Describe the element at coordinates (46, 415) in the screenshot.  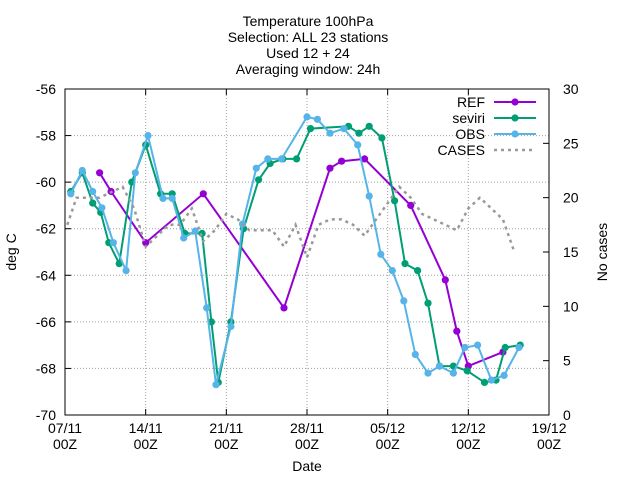
I see `y-tick-label: -70` at that location.